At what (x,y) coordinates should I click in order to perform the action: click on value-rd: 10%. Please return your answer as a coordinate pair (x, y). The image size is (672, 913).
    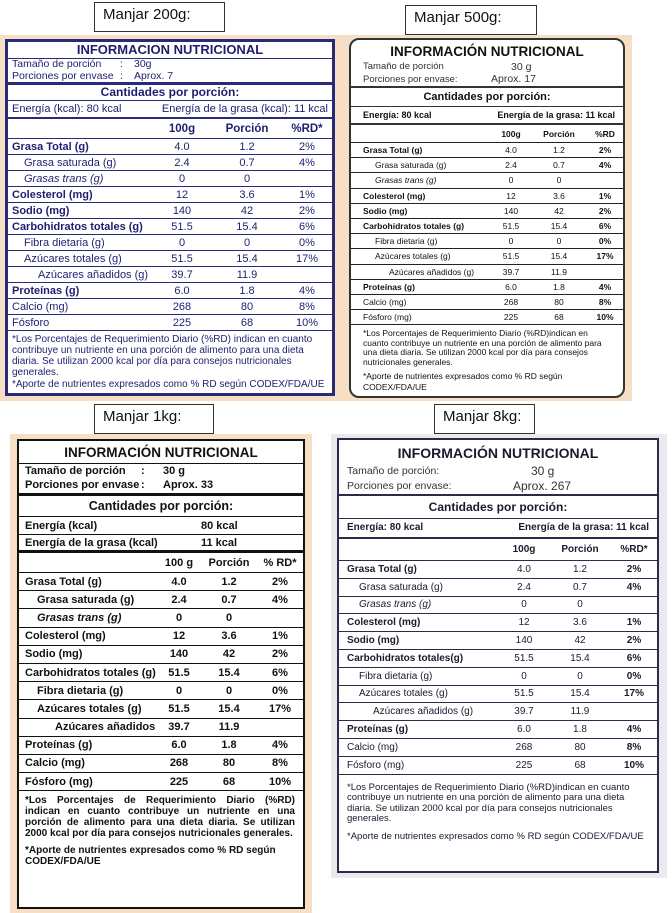
    Looking at the image, I should click on (633, 765).